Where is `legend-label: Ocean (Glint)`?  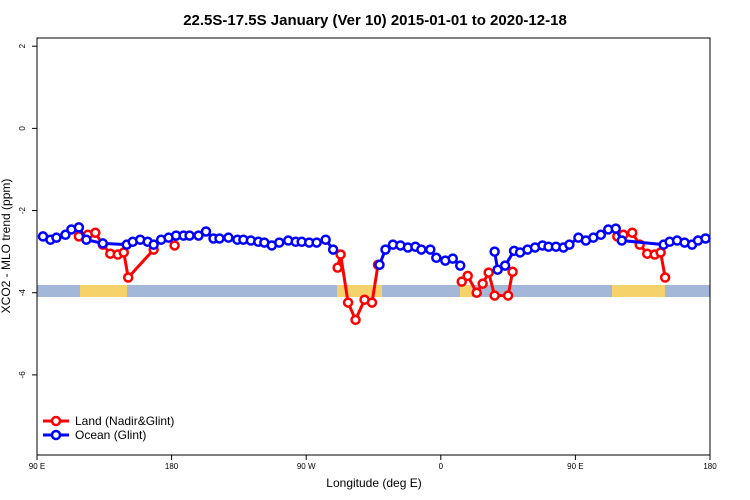
legend-label: Ocean (Glint) is located at coordinates (110, 435).